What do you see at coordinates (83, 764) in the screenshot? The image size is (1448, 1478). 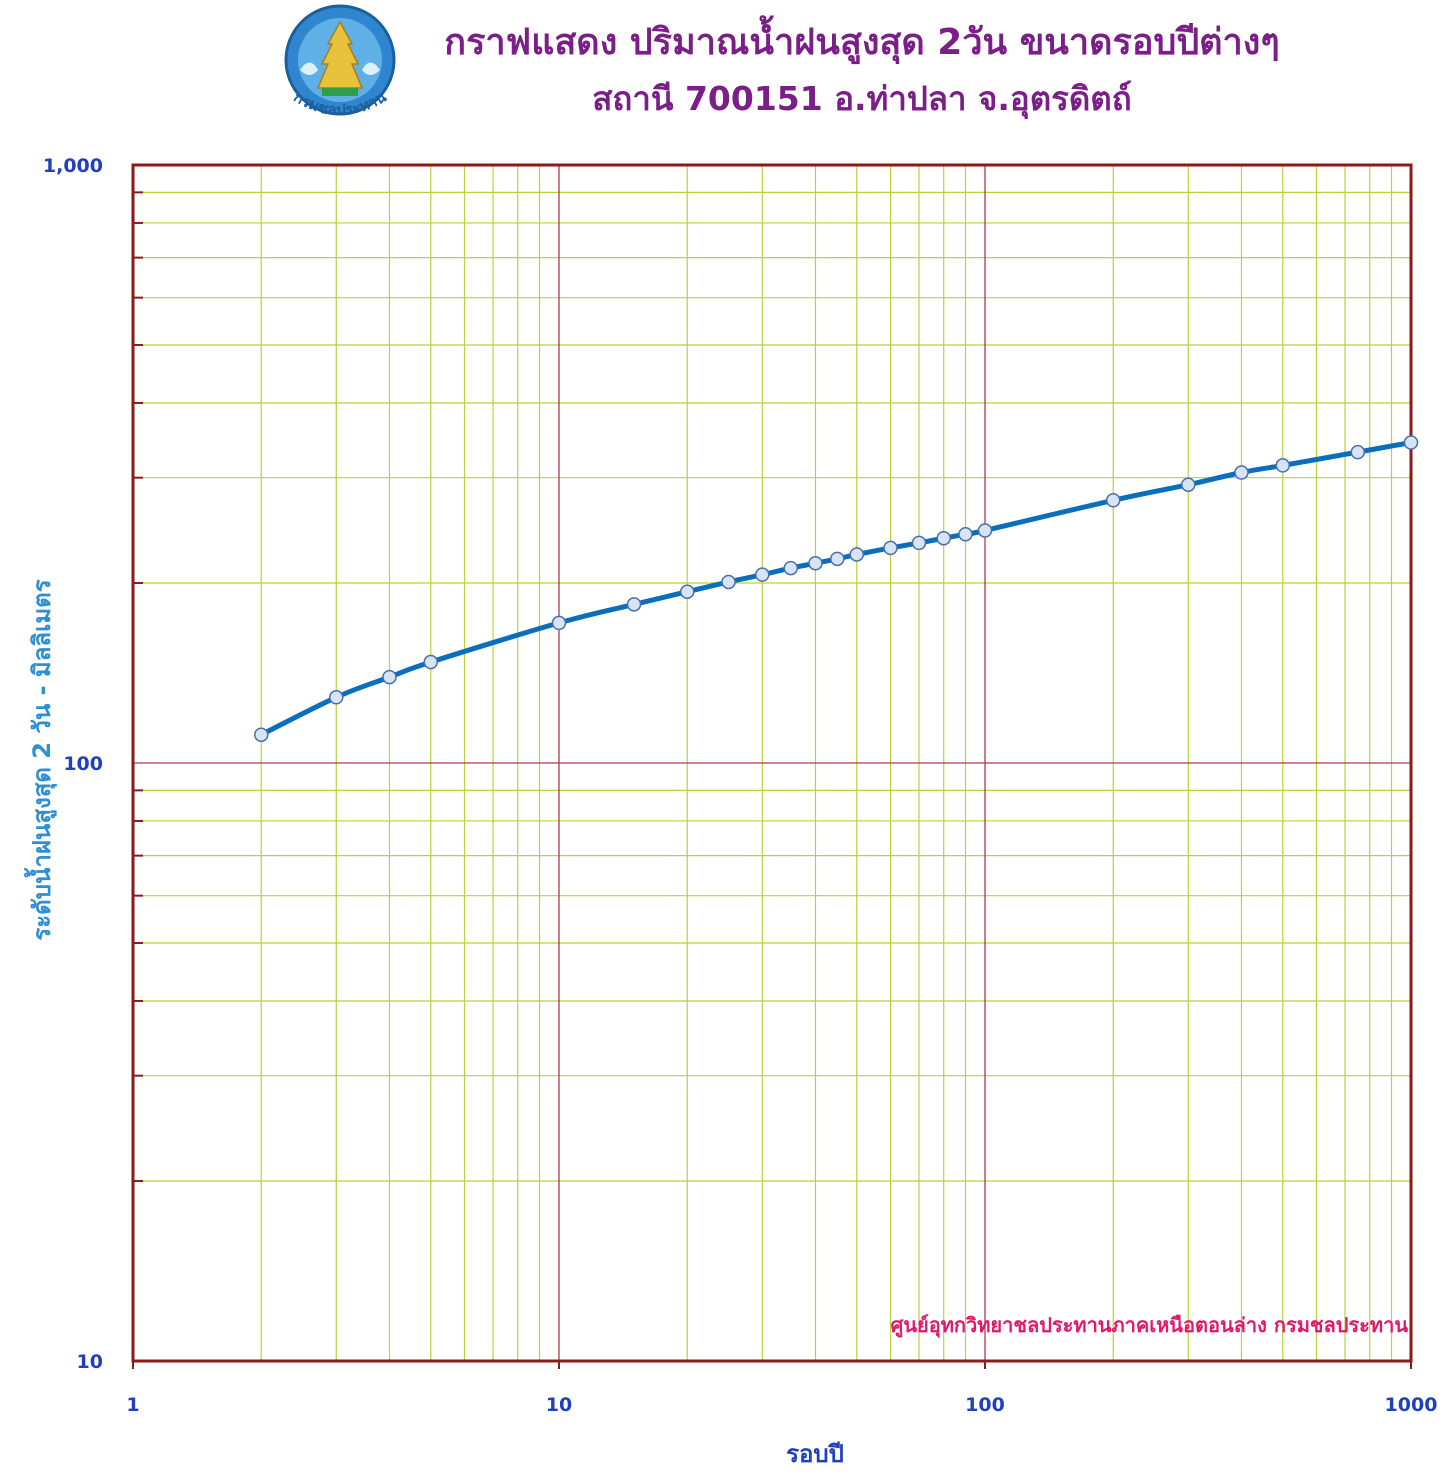 I see `y-tick-label: 100` at bounding box center [83, 764].